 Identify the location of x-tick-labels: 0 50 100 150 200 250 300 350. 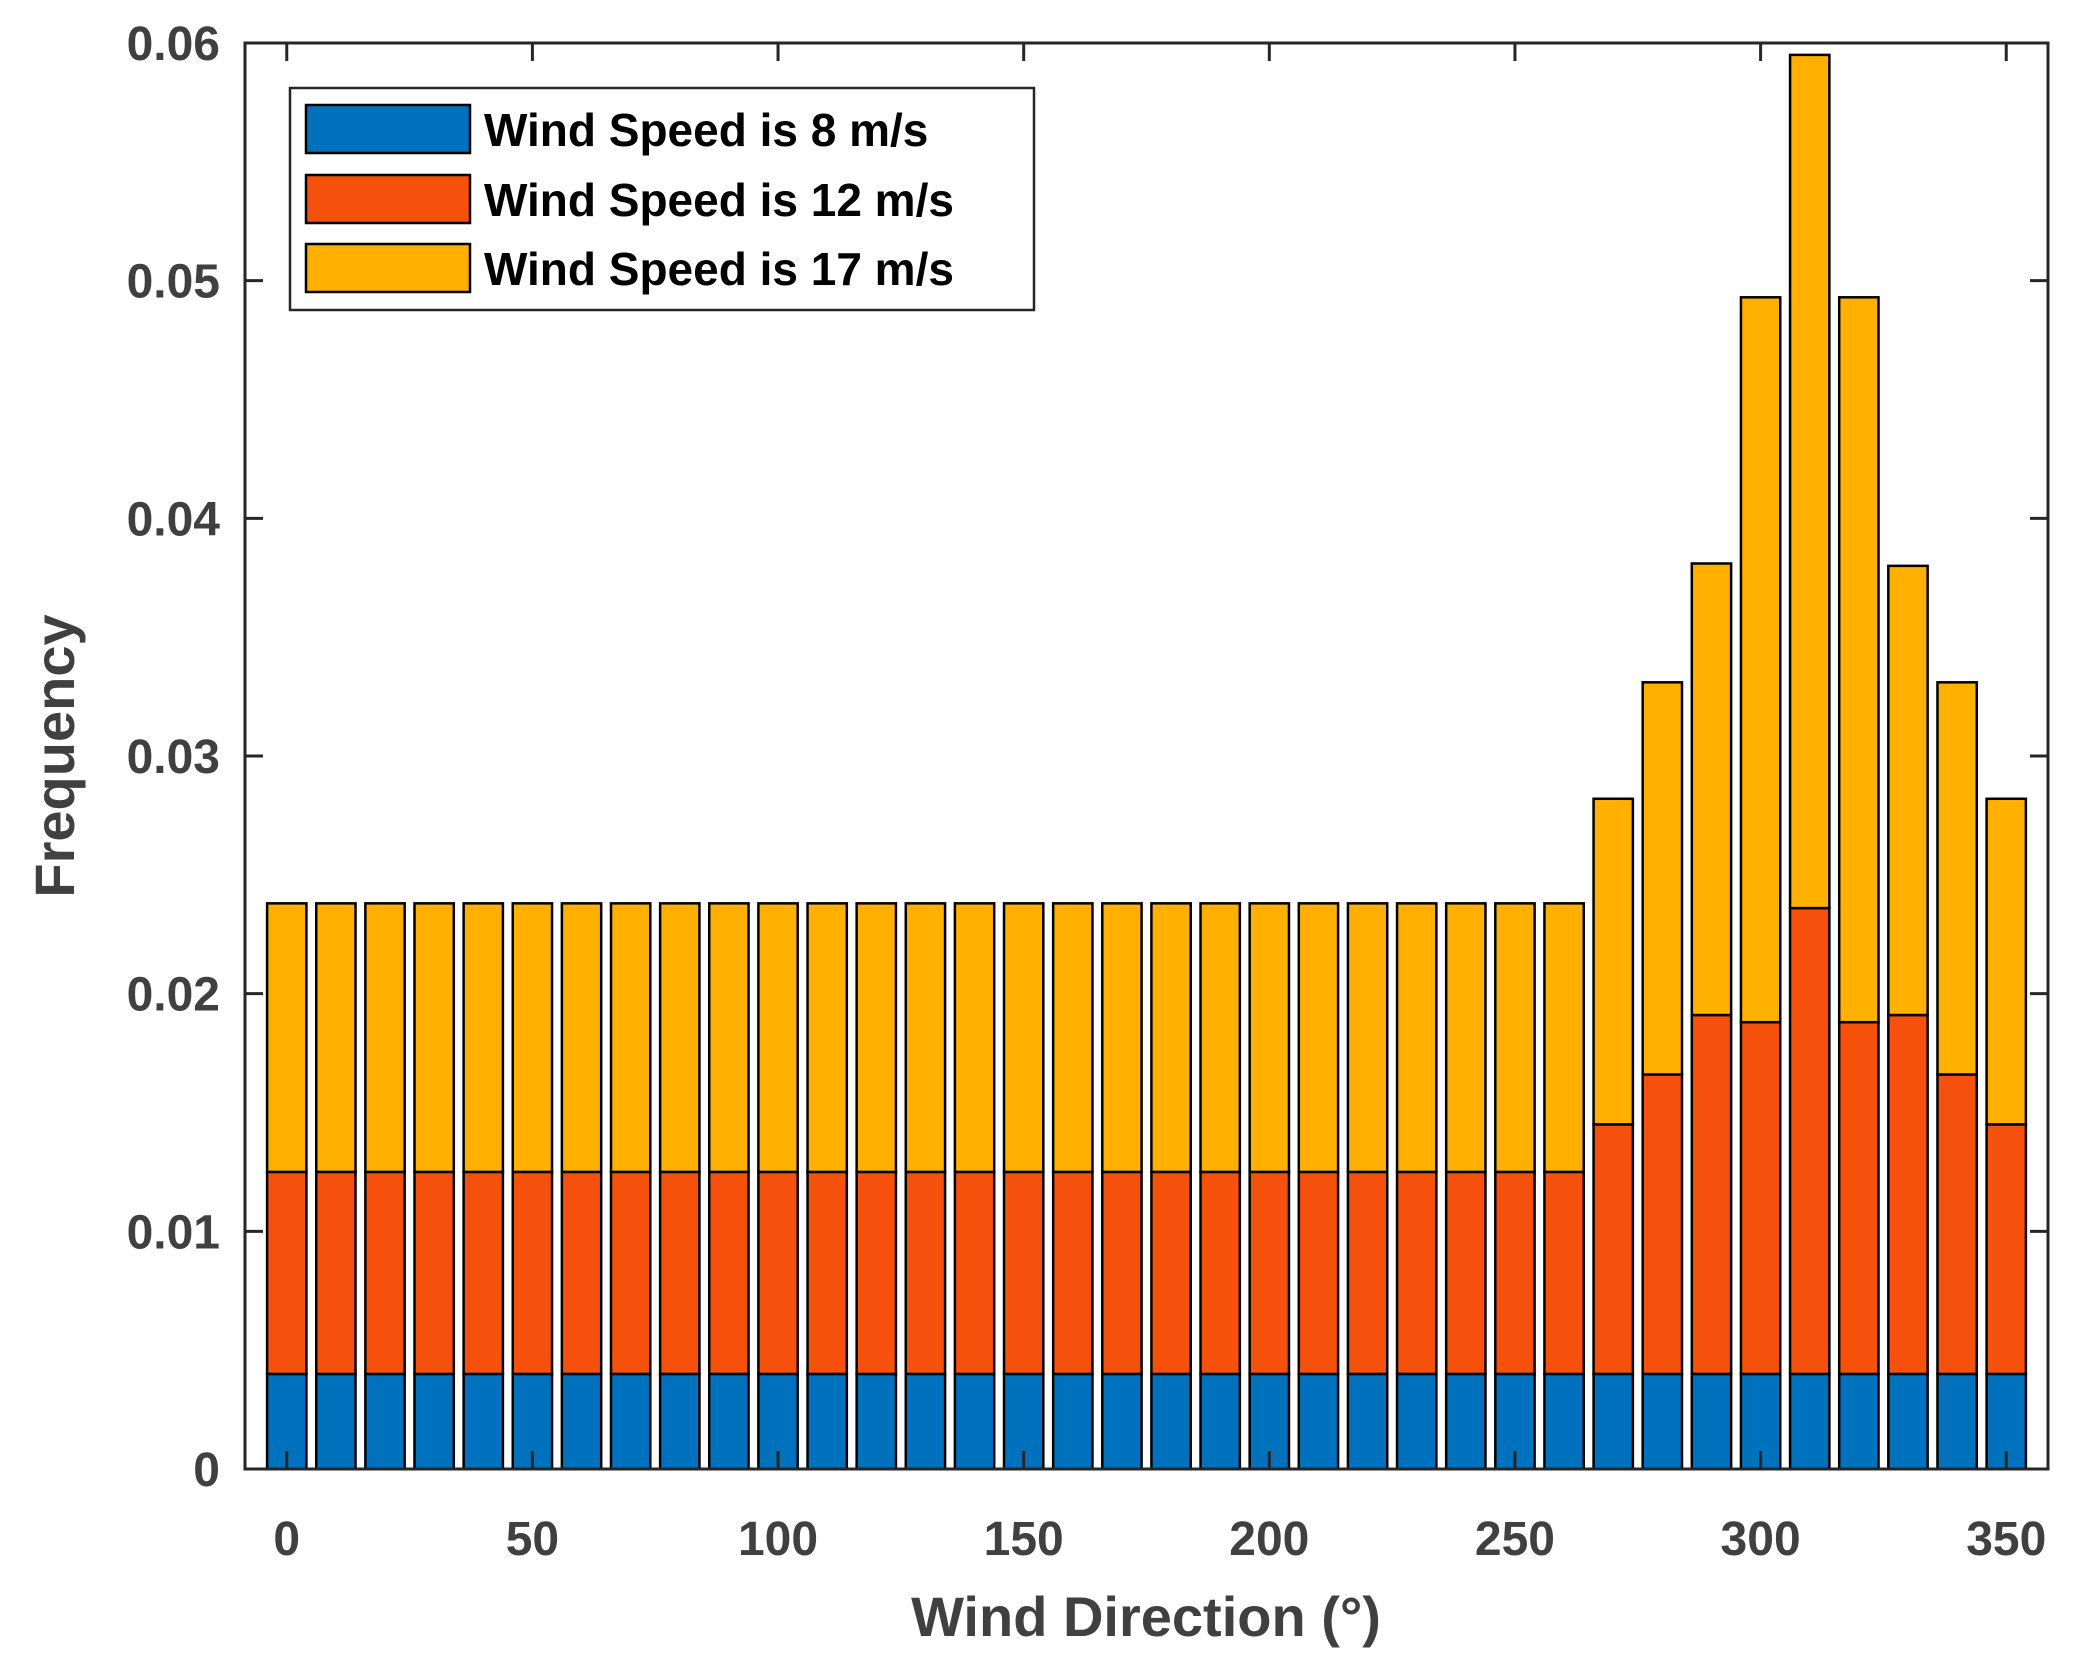
(1159, 1539).